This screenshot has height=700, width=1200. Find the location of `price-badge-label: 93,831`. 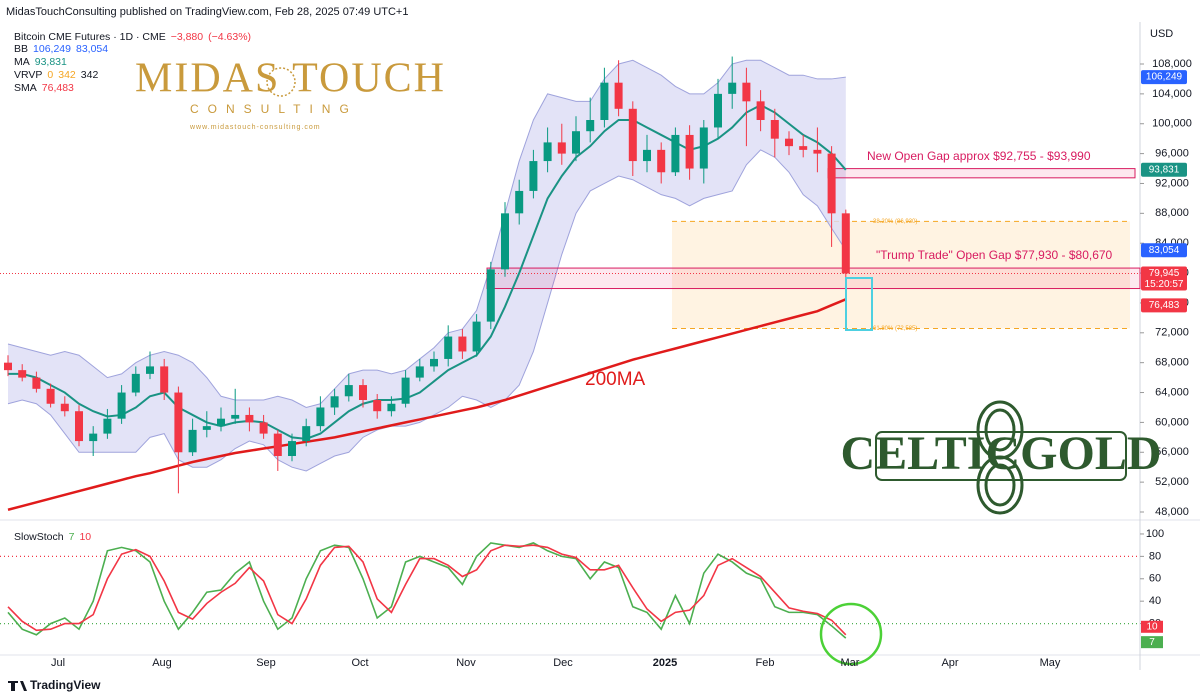

price-badge-label: 93,831 is located at coordinates (1164, 169).